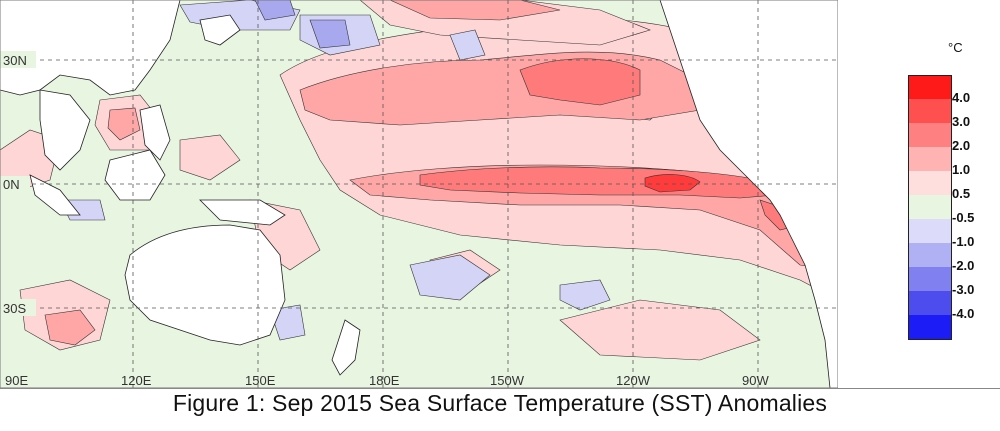 This screenshot has height=431, width=1000. Describe the element at coordinates (961, 145) in the screenshot. I see `legend-label: 2.0` at that location.